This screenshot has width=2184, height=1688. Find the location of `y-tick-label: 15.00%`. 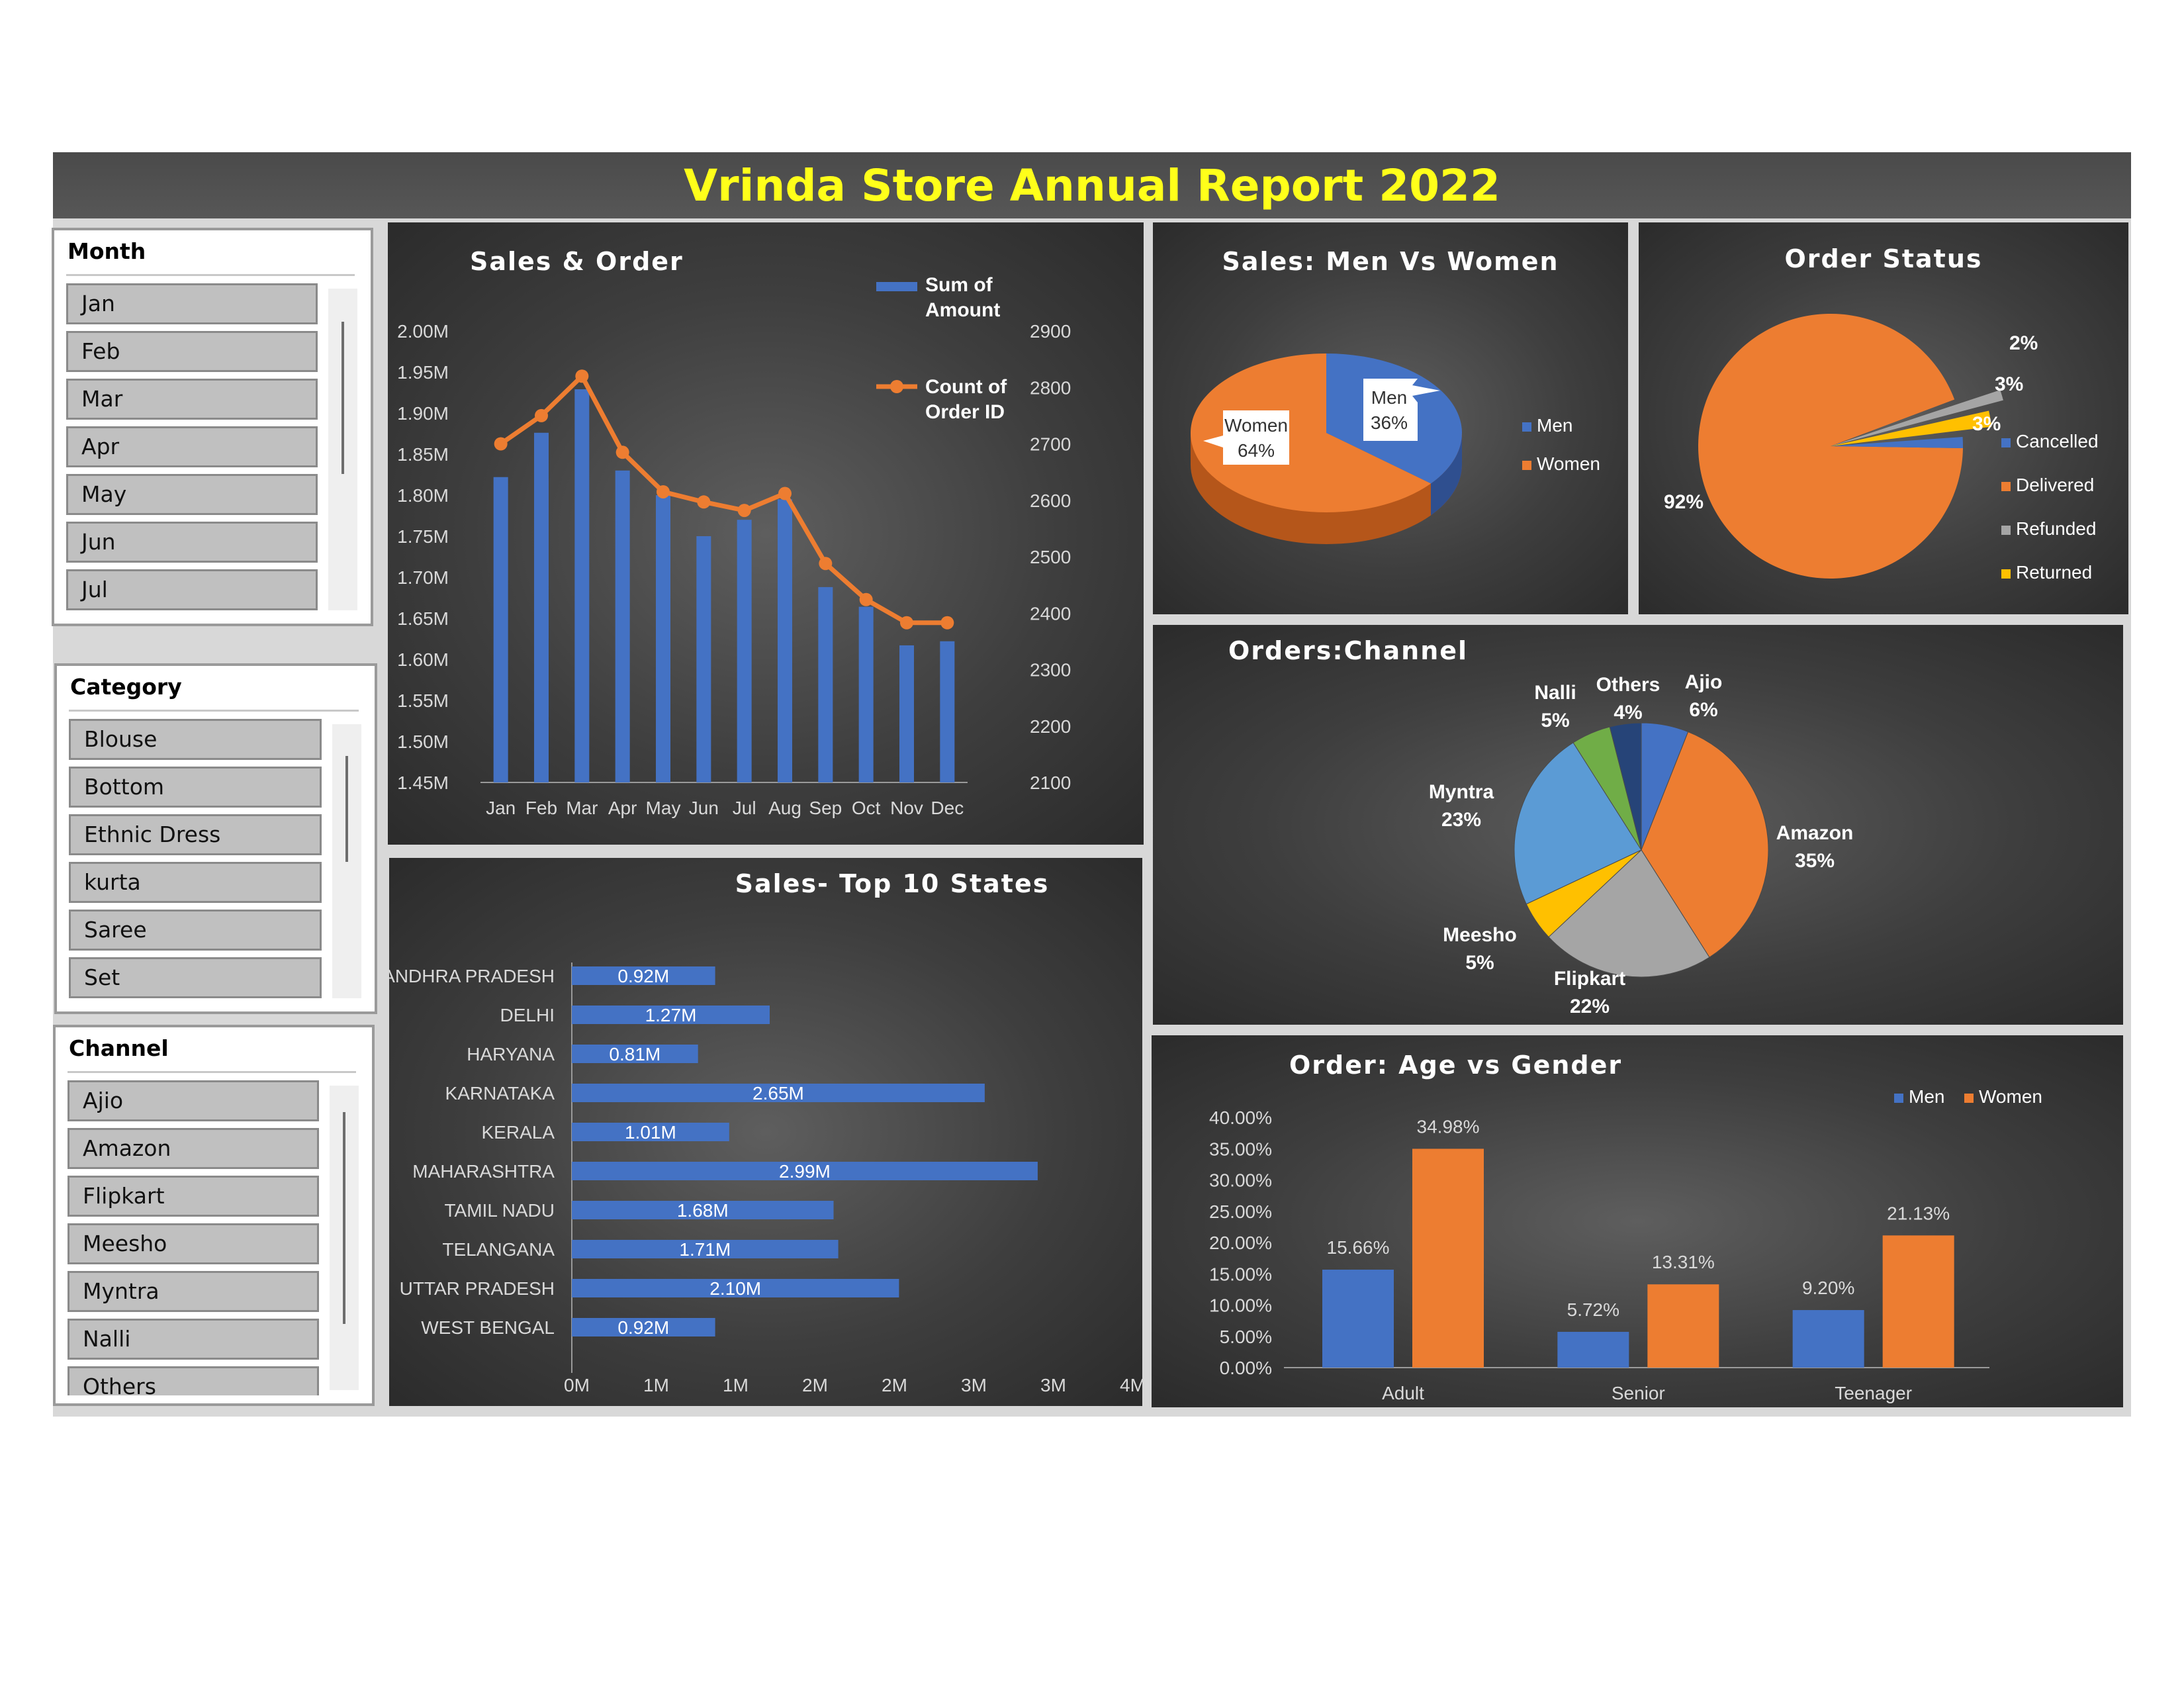

y-tick-label: 15.00% is located at coordinates (1240, 1274).